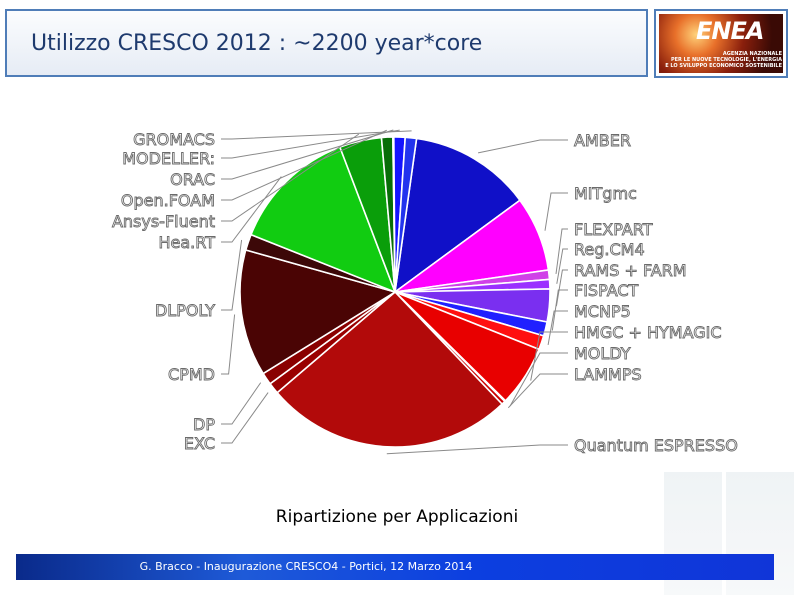 This screenshot has width=794, height=595. What do you see at coordinates (174, 139) in the screenshot?
I see `slice-label-gromacs: GROMACS` at bounding box center [174, 139].